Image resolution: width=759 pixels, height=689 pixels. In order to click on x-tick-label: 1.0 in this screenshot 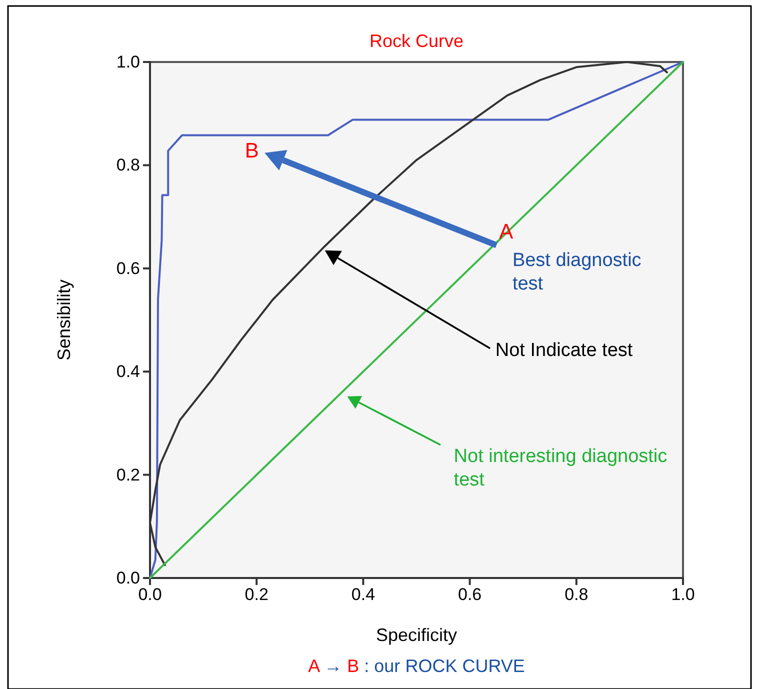, I will do `click(683, 594)`.